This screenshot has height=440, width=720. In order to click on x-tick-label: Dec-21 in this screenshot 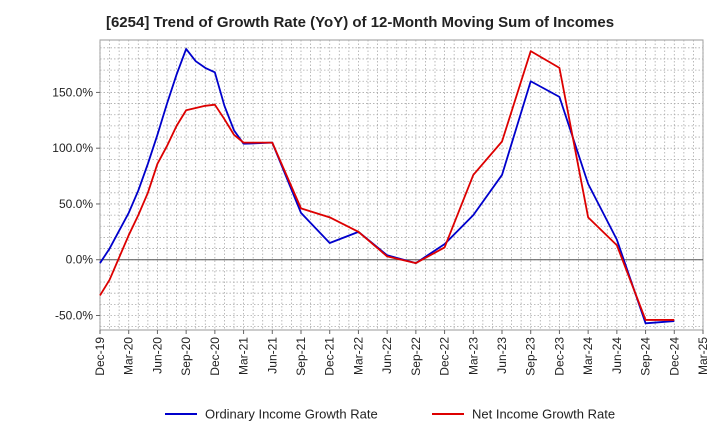, I will do `click(330, 356)`.